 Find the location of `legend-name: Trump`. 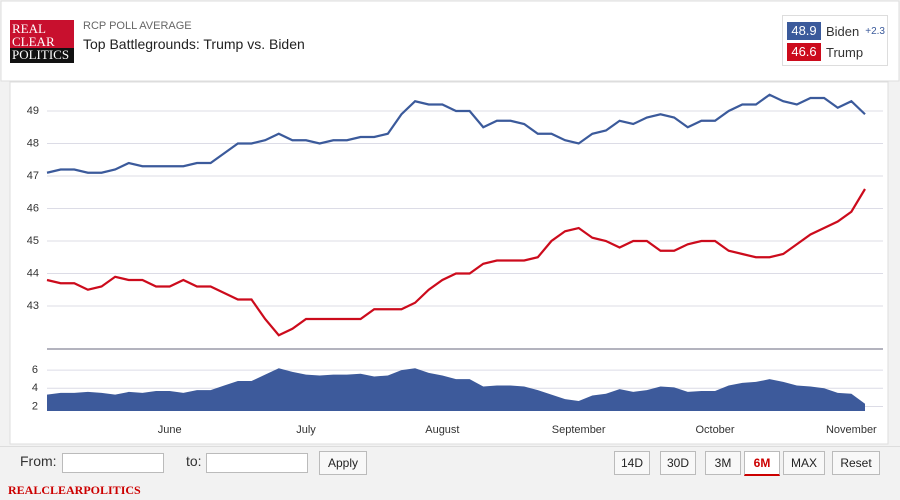

legend-name: Trump is located at coordinates (845, 52).